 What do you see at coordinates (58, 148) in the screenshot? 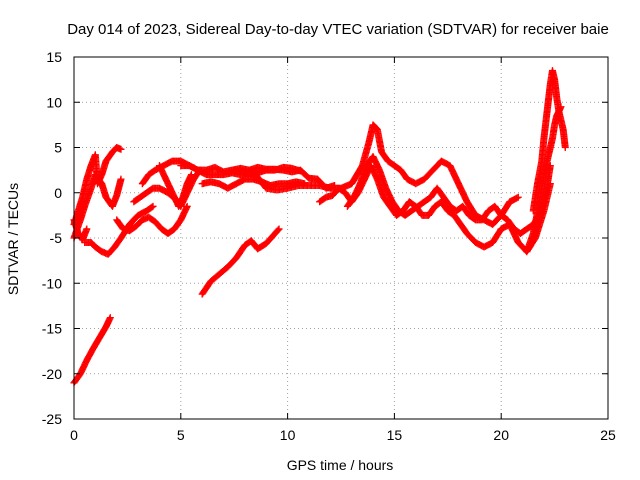
I see `y-tick-label: 5` at bounding box center [58, 148].